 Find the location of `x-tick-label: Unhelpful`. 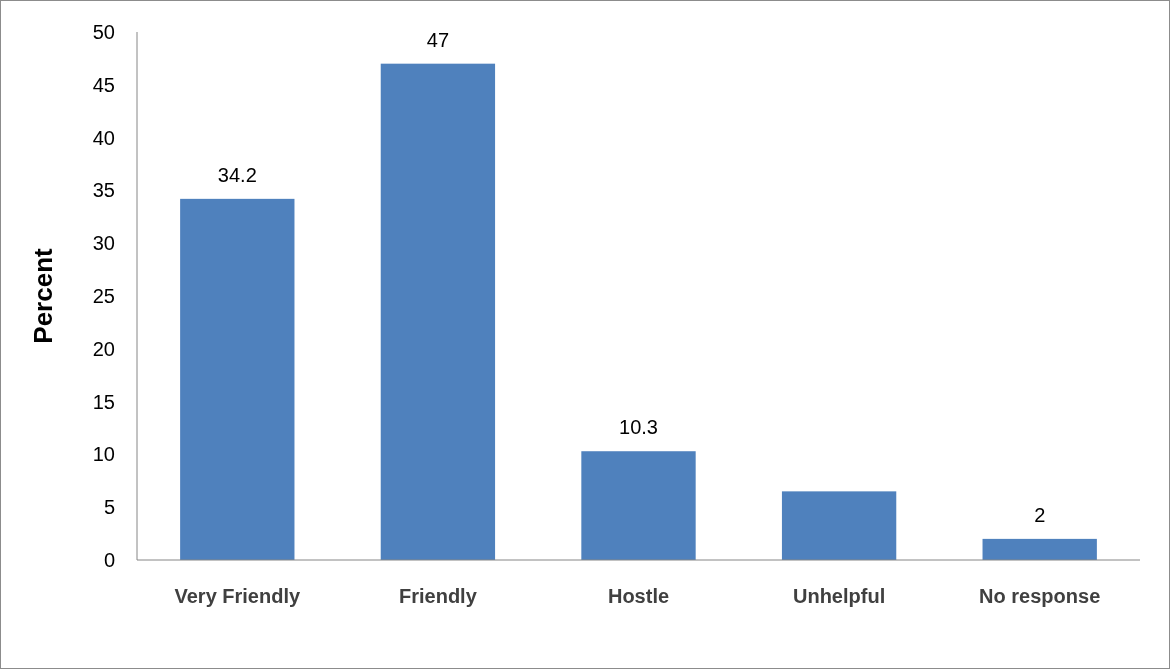

x-tick-label: Unhelpful is located at coordinates (839, 596).